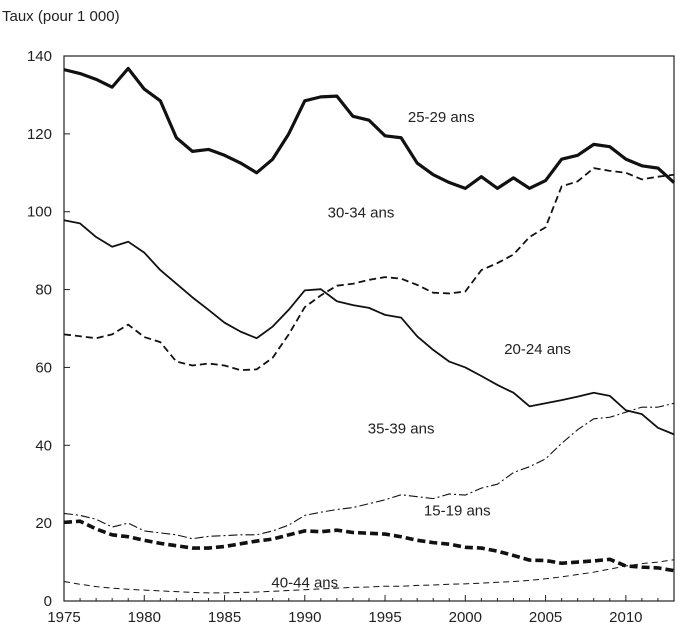 Image resolution: width=678 pixels, height=640 pixels. What do you see at coordinates (43, 523) in the screenshot?
I see `y-tick-label: 20` at bounding box center [43, 523].